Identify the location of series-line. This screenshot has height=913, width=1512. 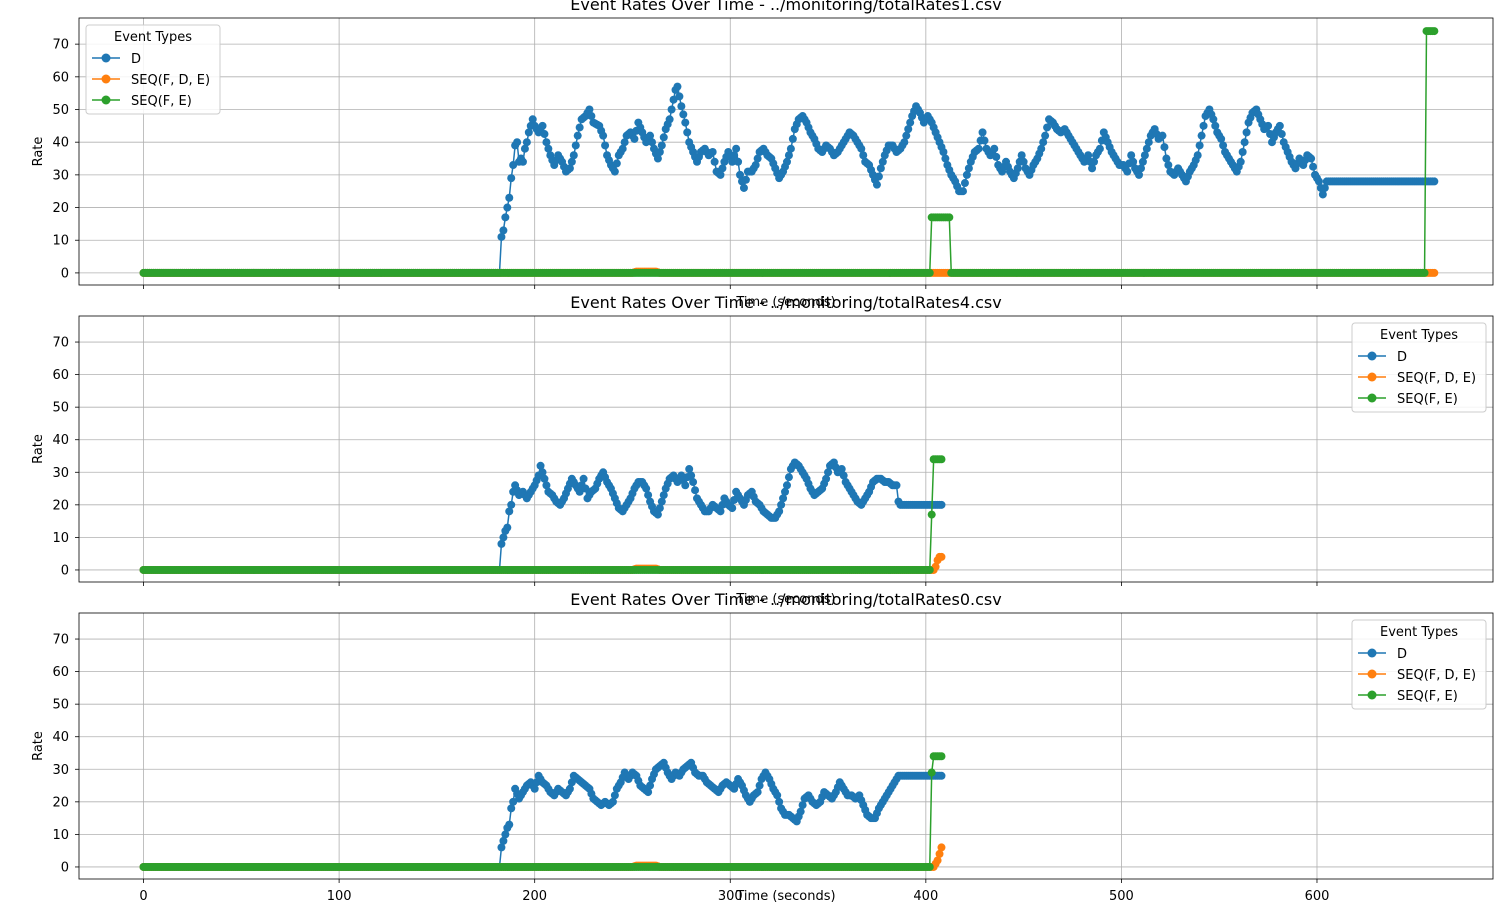
(542, 811).